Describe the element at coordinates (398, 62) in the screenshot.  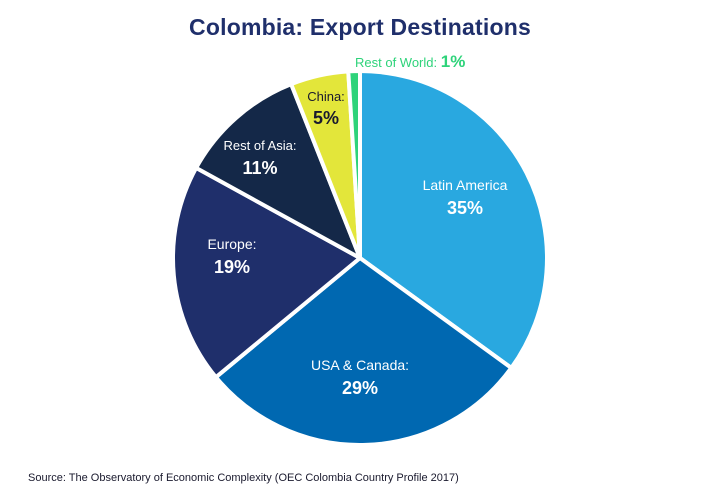
I see `slice-name-rest-of-world: Rest of World:` at that location.